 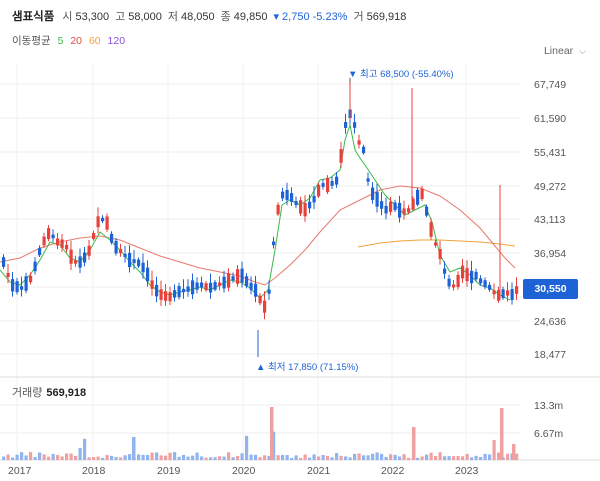 I want to click on year-tick: 2019, so click(x=169, y=471).